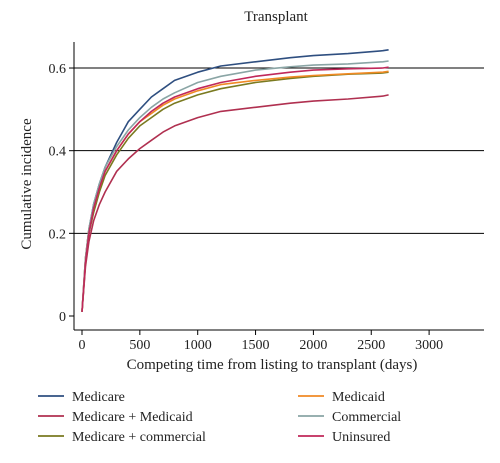  Describe the element at coordinates (276, 17) in the screenshot. I see `chart-title: Transplant` at that location.